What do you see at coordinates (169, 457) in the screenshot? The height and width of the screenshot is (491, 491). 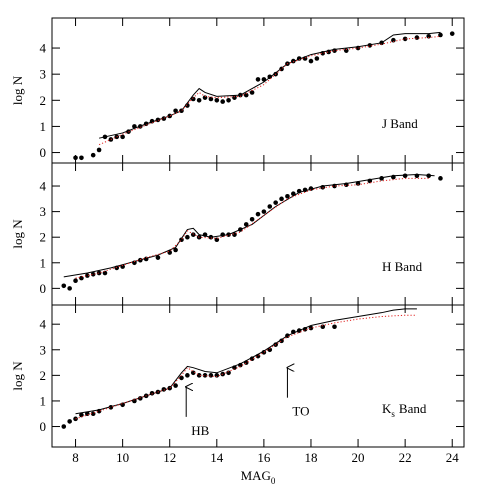 I see `x-tick-label: 12` at bounding box center [169, 457].